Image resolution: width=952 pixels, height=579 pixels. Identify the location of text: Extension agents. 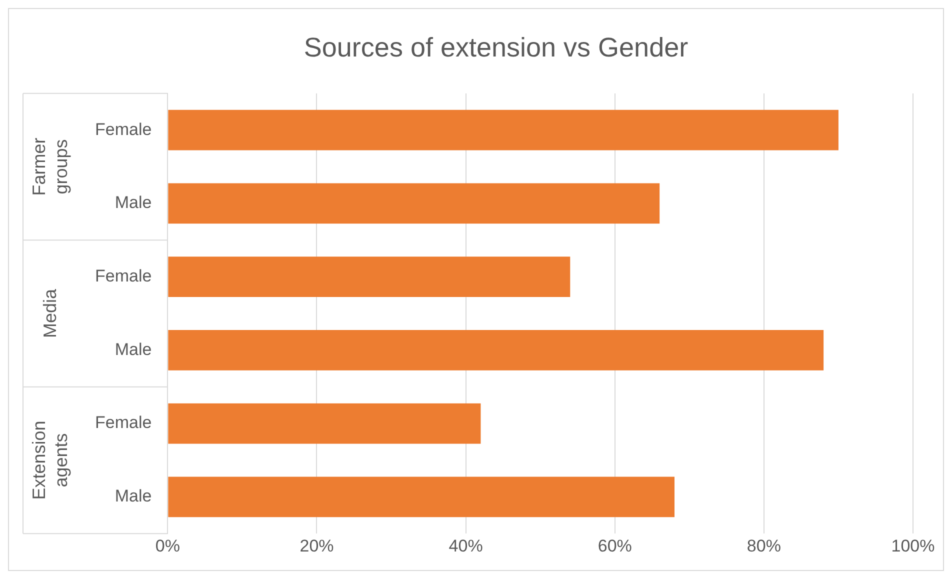
(49, 460).